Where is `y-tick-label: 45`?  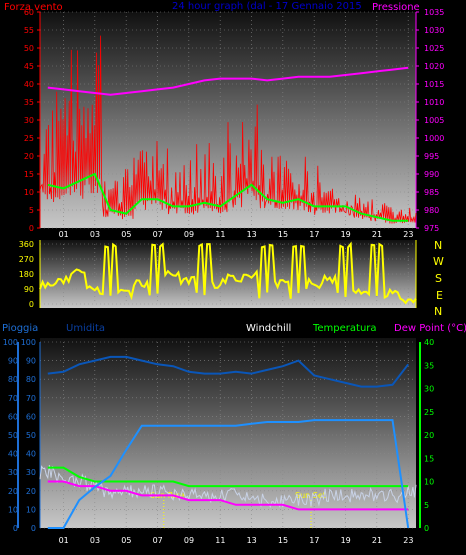 y-tick-label: 45 is located at coordinates (29, 66).